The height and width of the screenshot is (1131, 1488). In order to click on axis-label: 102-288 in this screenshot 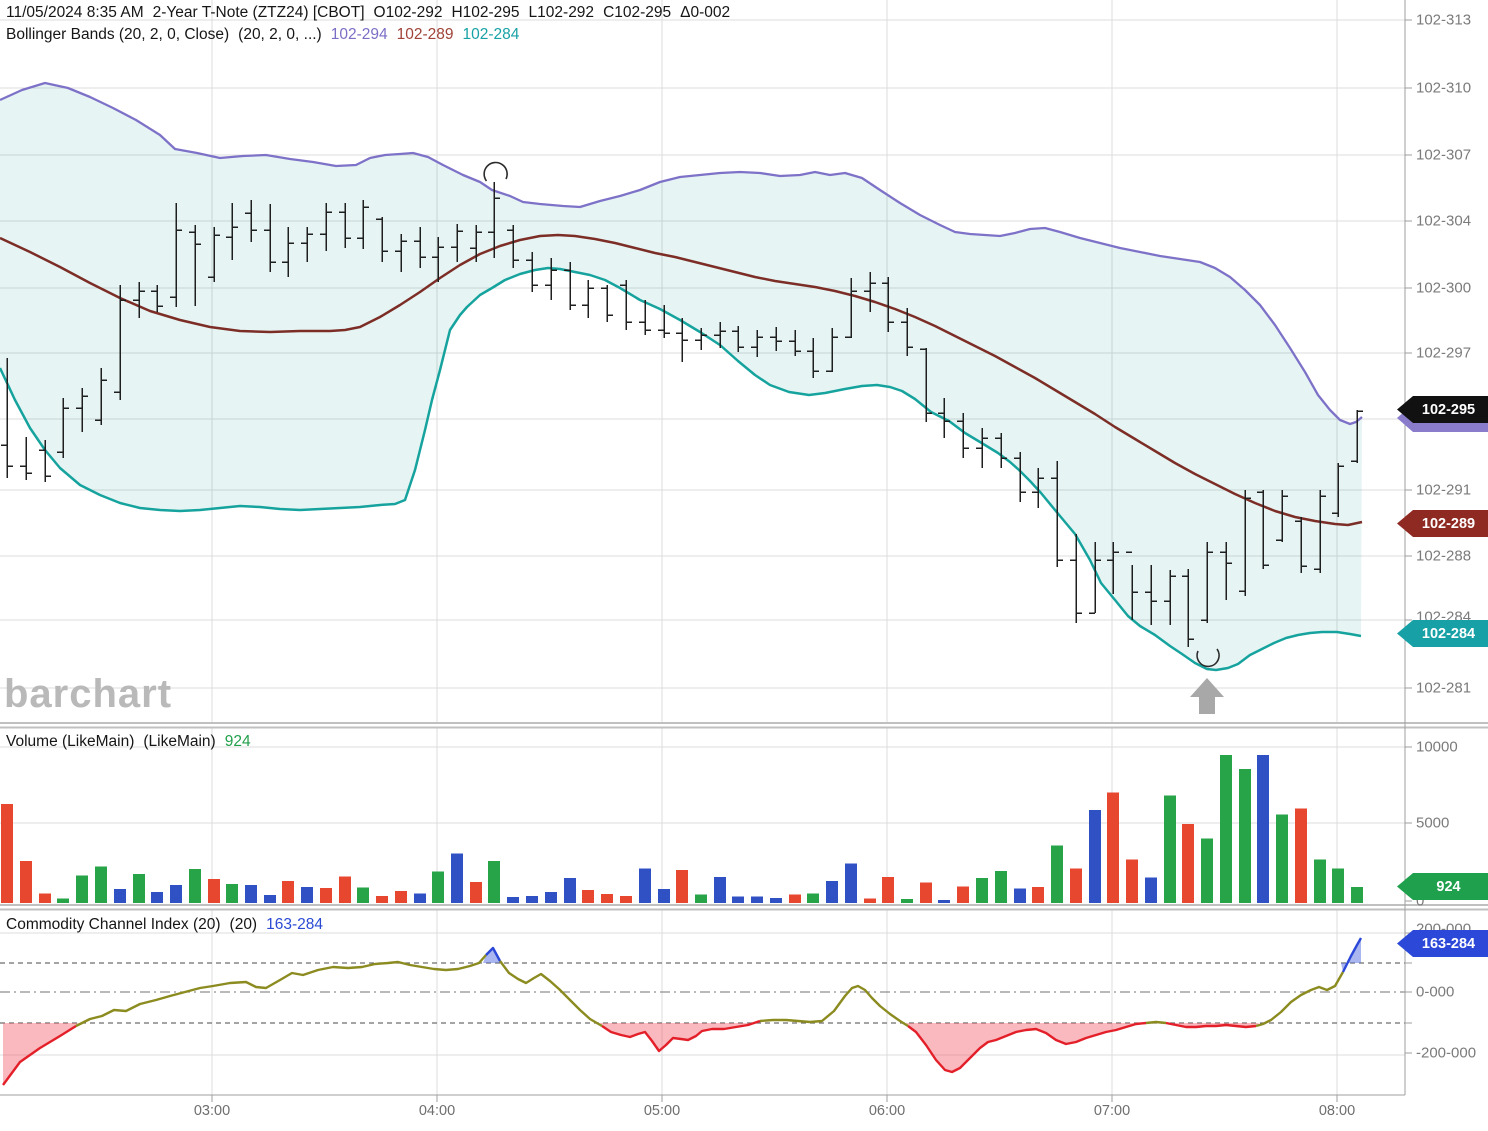, I will do `click(1444, 556)`.